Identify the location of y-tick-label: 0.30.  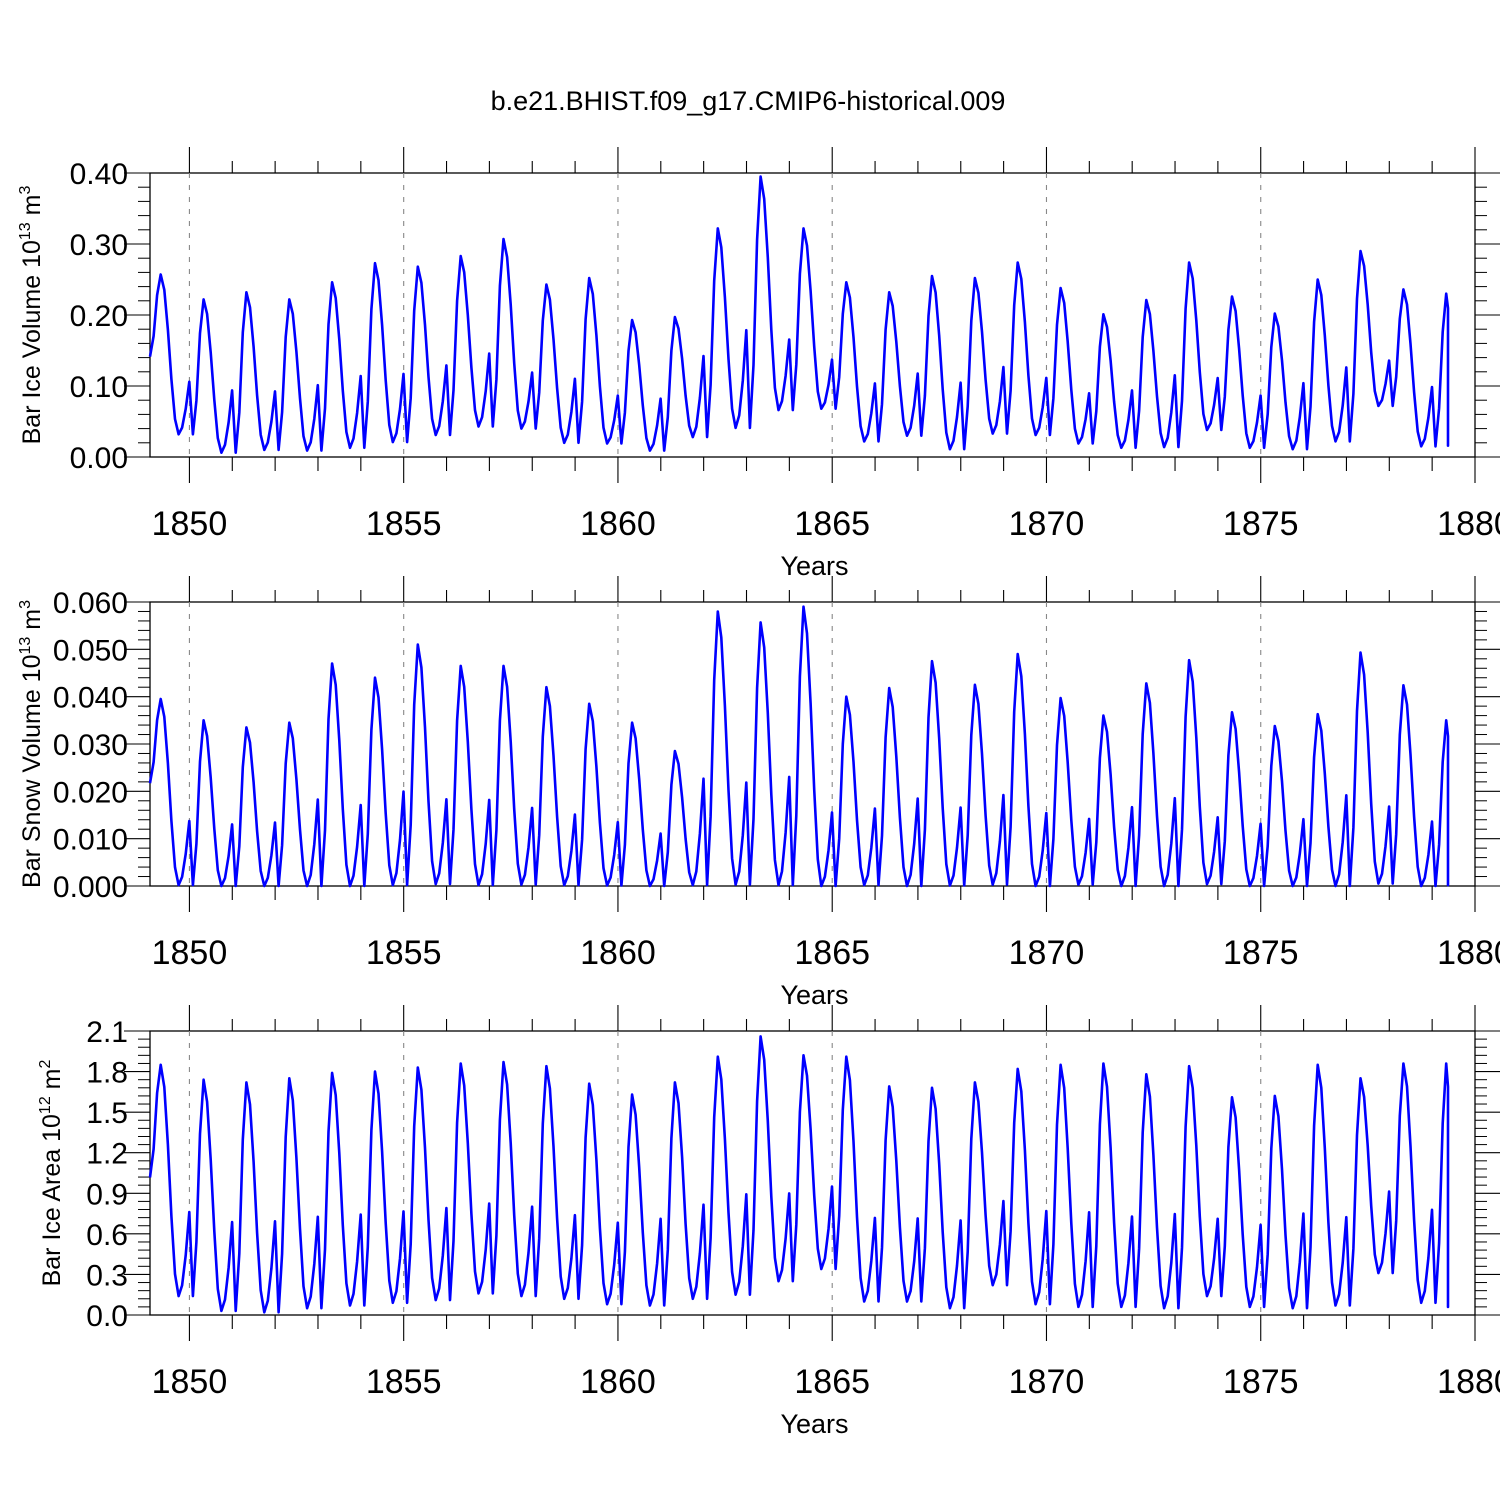
(99, 245).